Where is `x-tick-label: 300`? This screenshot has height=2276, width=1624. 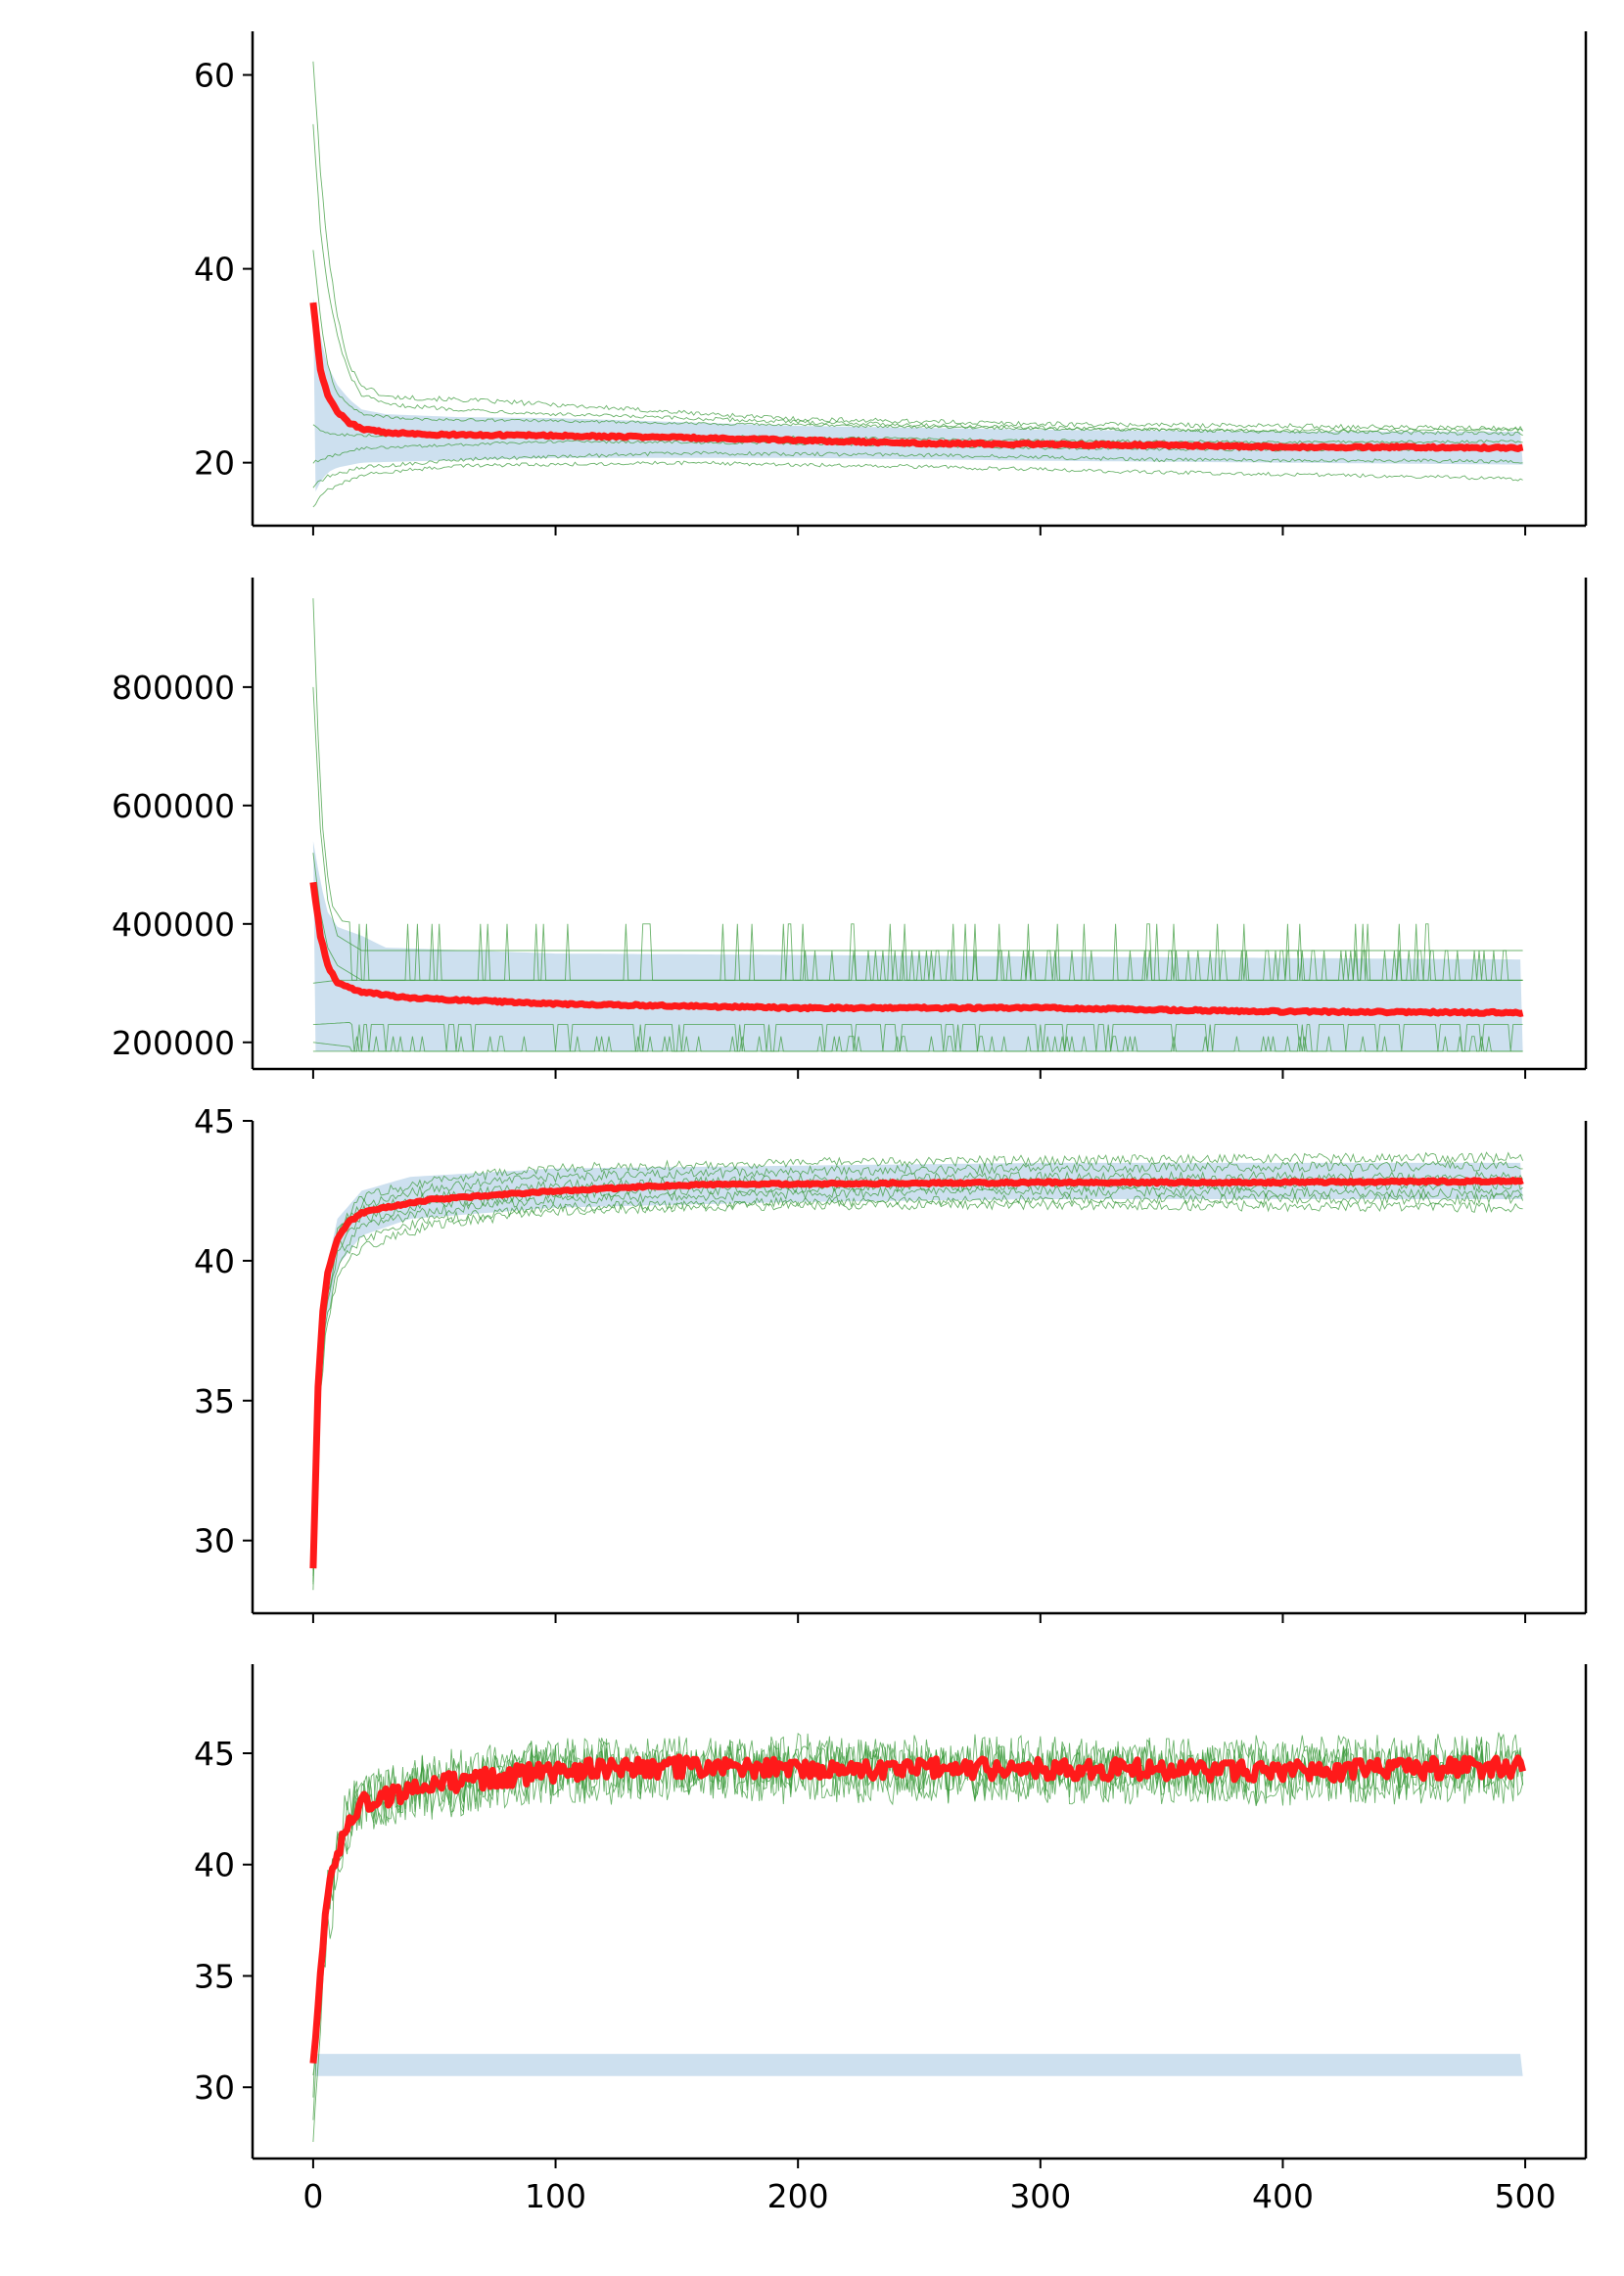 x-tick-label: 300 is located at coordinates (1040, 2196).